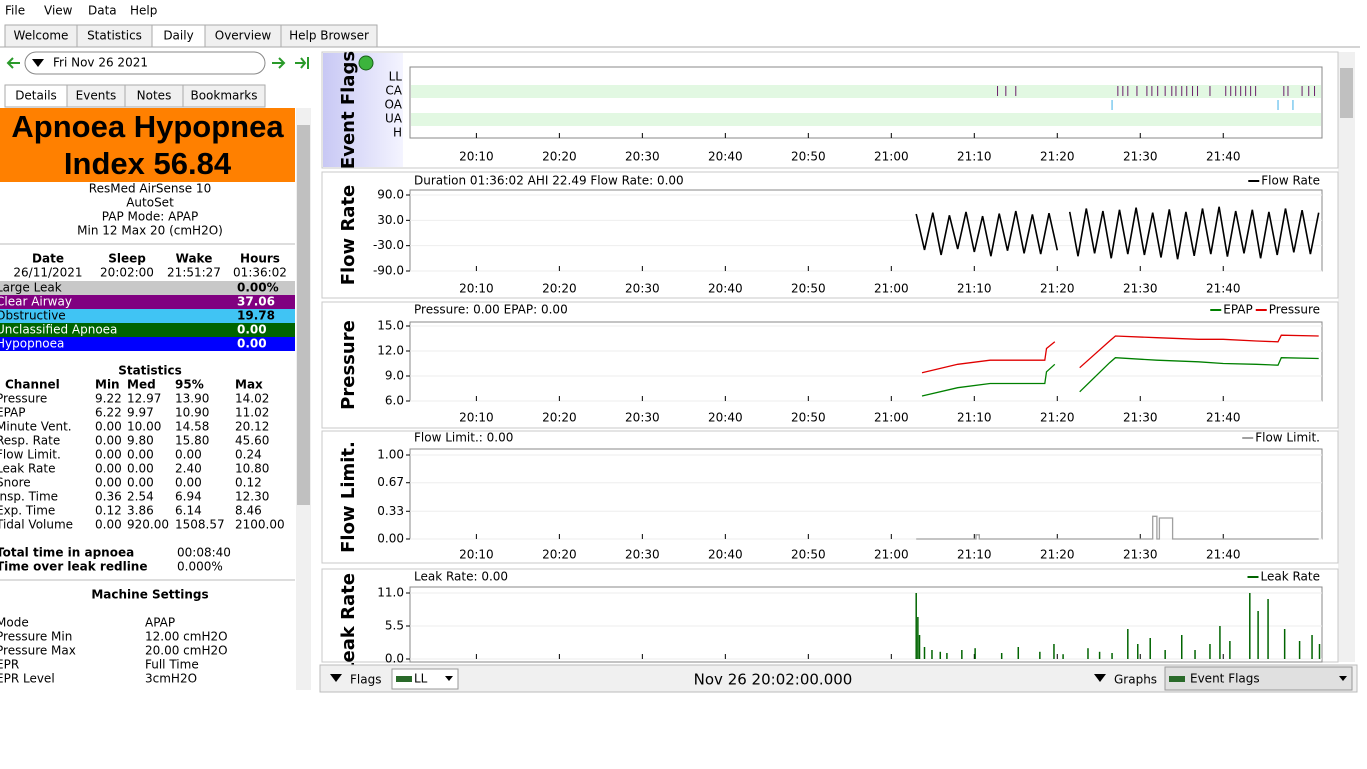 Image resolution: width=1367 pixels, height=769 pixels. Describe the element at coordinates (41, 36) in the screenshot. I see `tab-label: Welcome` at that location.